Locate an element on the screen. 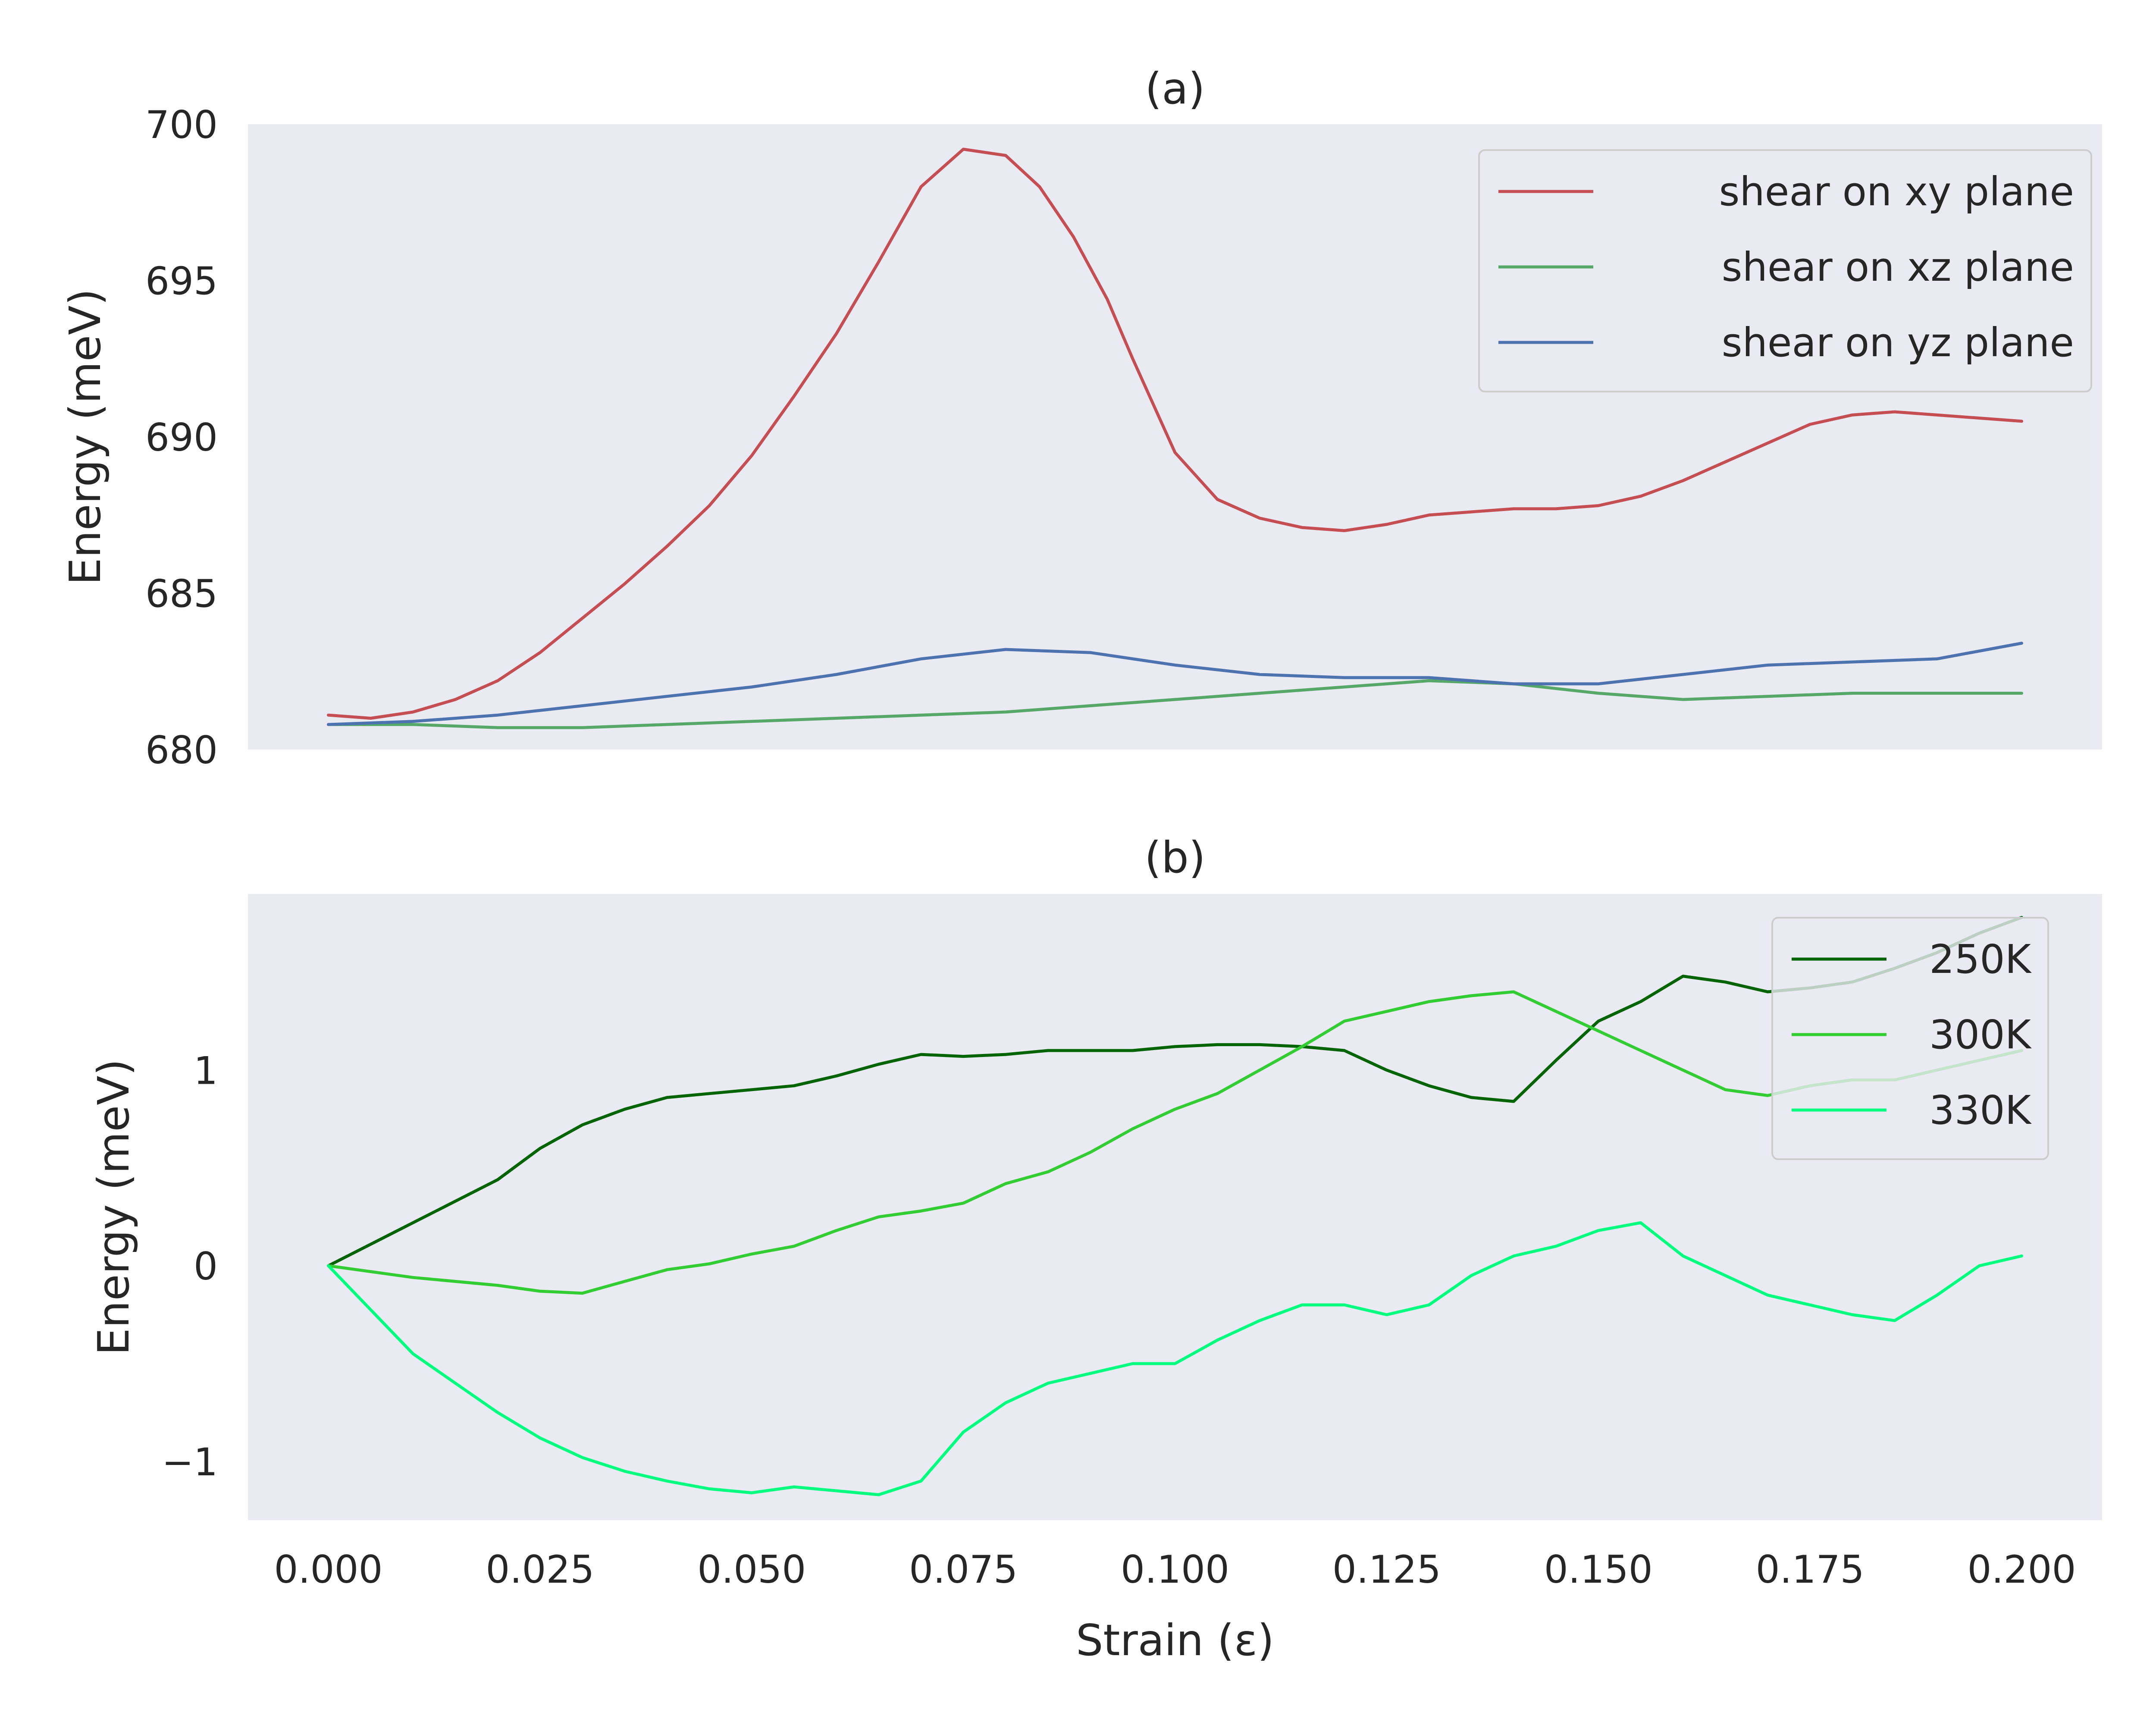 The height and width of the screenshot is (1725, 2156). panel-b-xtick-label: 0.050 is located at coordinates (751, 1569).